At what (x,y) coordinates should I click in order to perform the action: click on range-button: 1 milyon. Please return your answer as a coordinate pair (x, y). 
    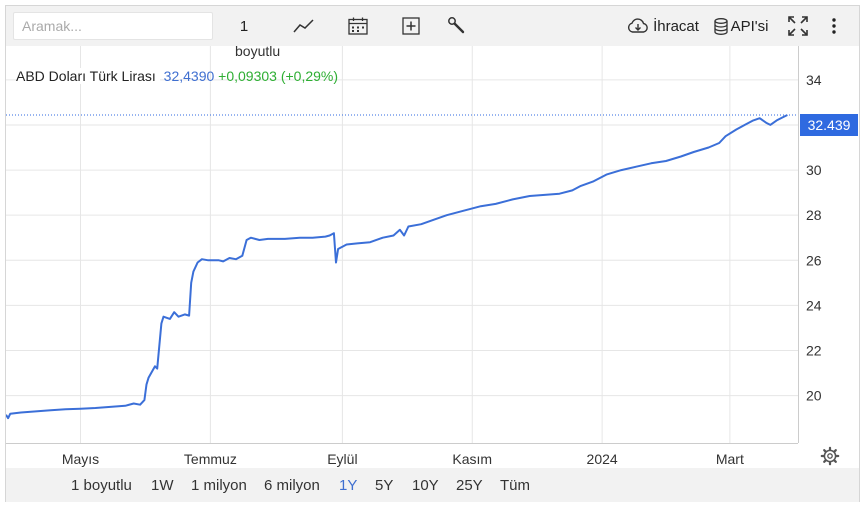
    Looking at the image, I should click on (219, 485).